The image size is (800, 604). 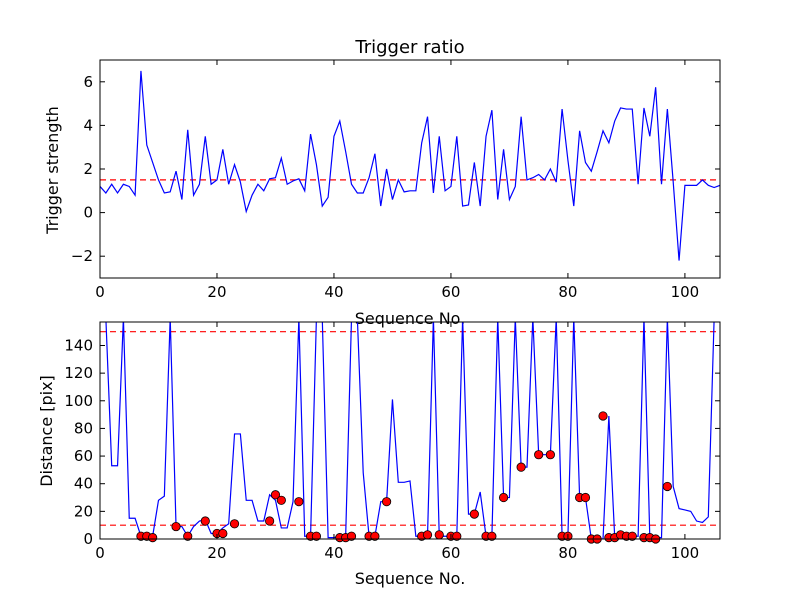 What do you see at coordinates (333, 553) in the screenshot?
I see `bottom-chart-x-tick-label: 40` at bounding box center [333, 553].